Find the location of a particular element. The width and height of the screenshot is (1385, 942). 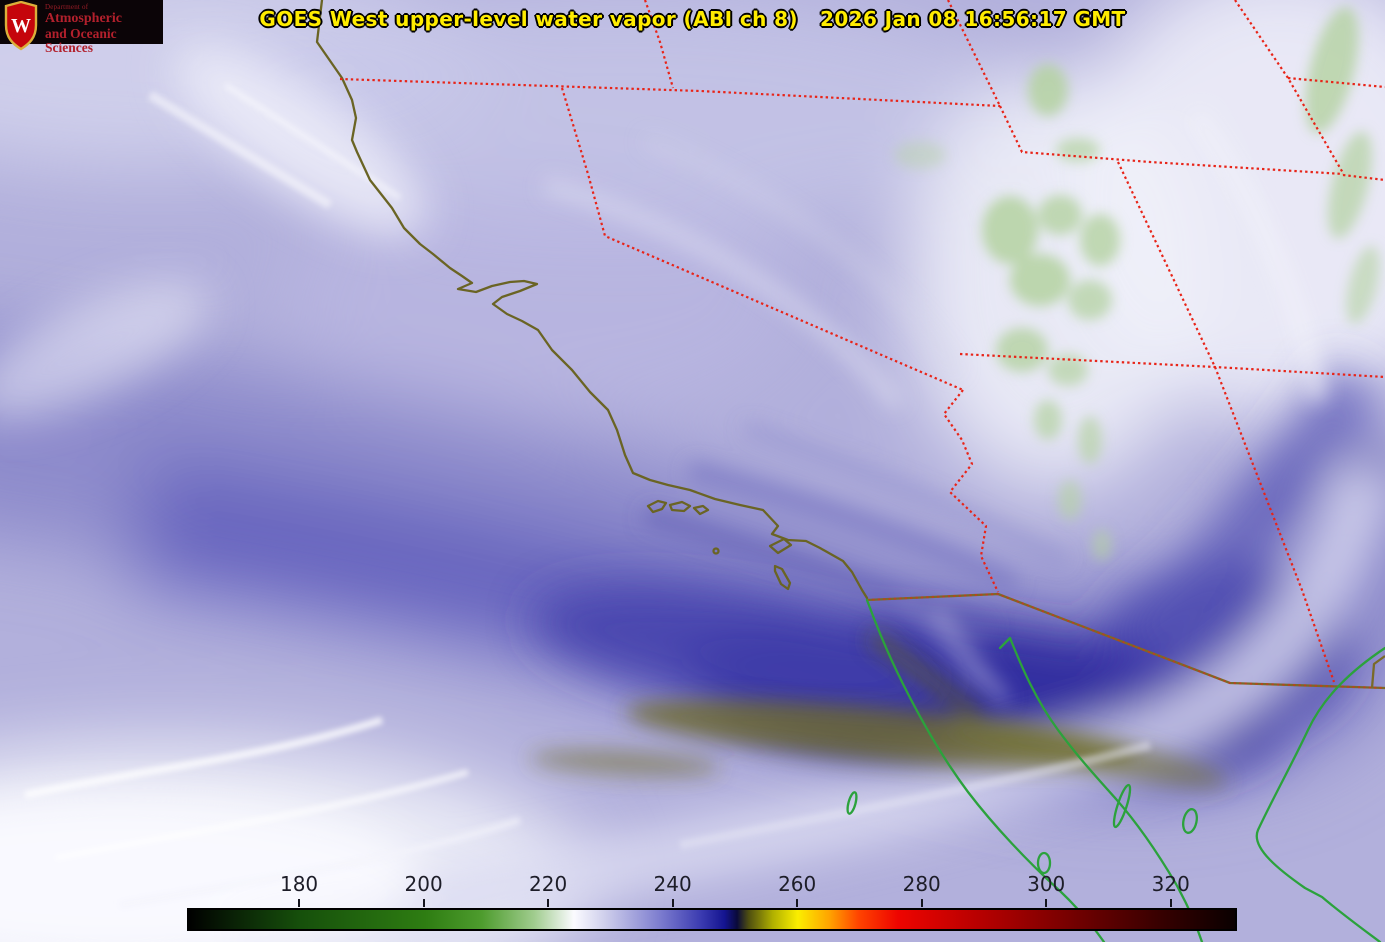

colorbar-tick-label: 220 is located at coordinates (548, 884).